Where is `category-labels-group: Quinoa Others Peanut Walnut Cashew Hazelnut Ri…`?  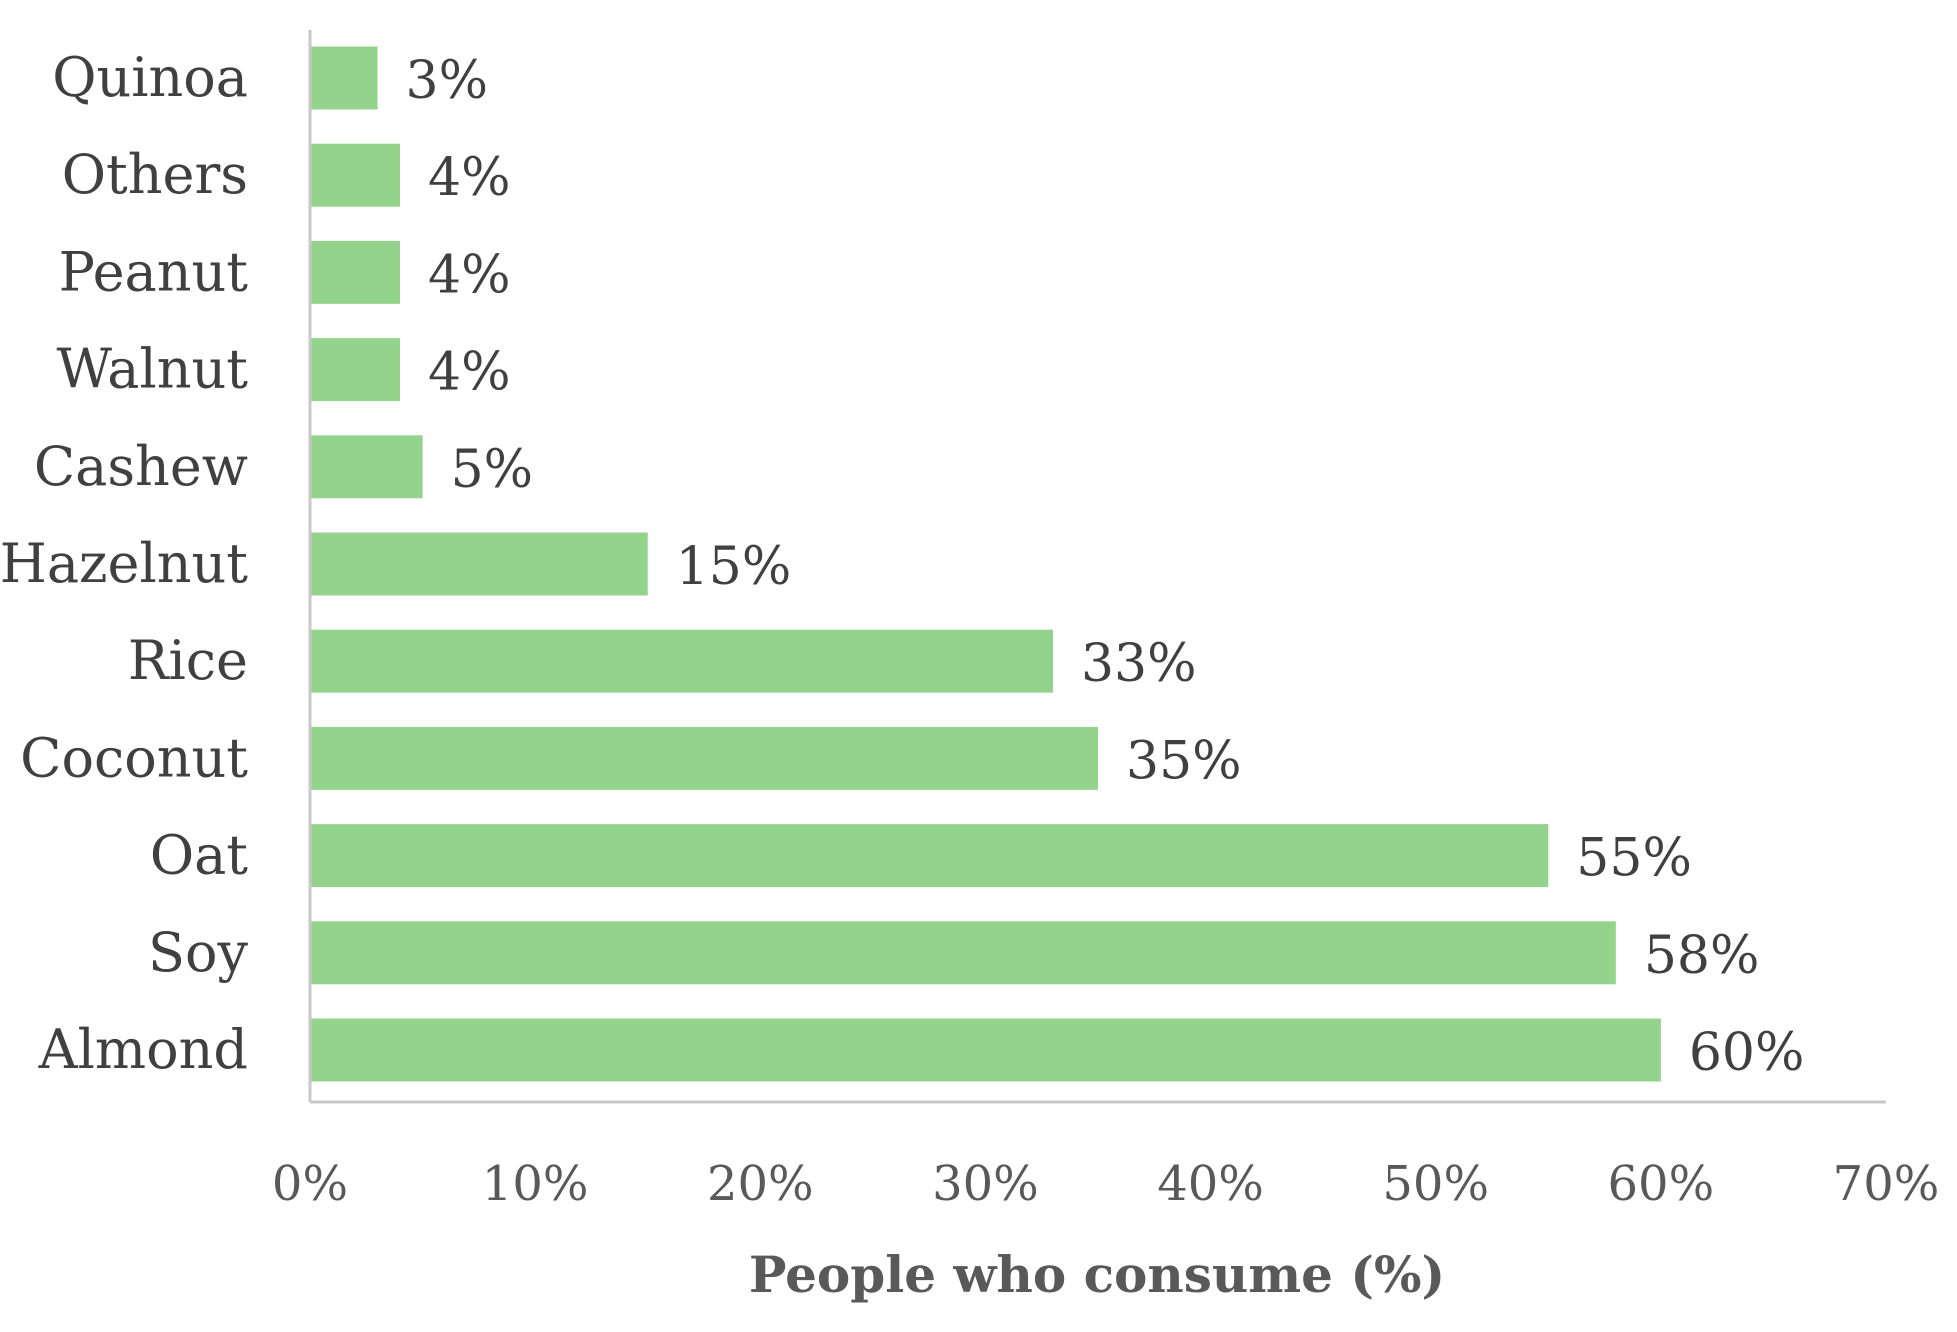
category-labels-group: Quinoa Others Peanut Walnut Cashew Hazelnut Ri… is located at coordinates (124, 563).